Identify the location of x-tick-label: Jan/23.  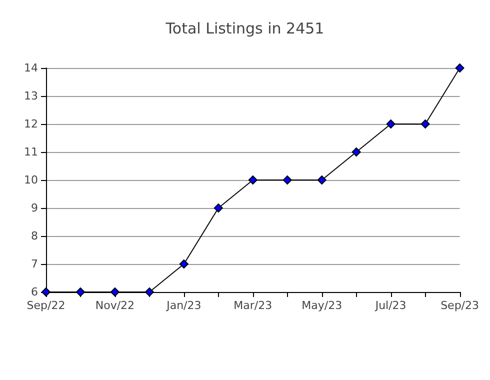
(184, 305).